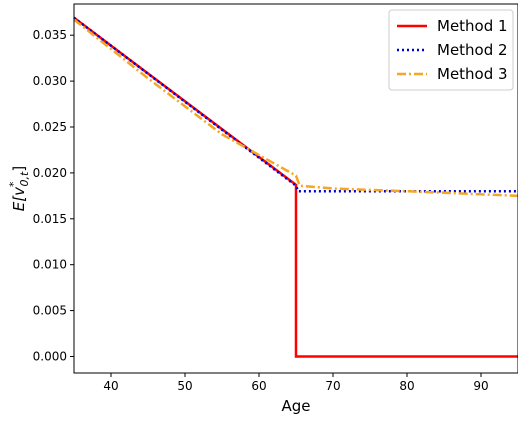 The image size is (518, 421). What do you see at coordinates (332, 386) in the screenshot?
I see `x-tick-label: 70` at bounding box center [332, 386].